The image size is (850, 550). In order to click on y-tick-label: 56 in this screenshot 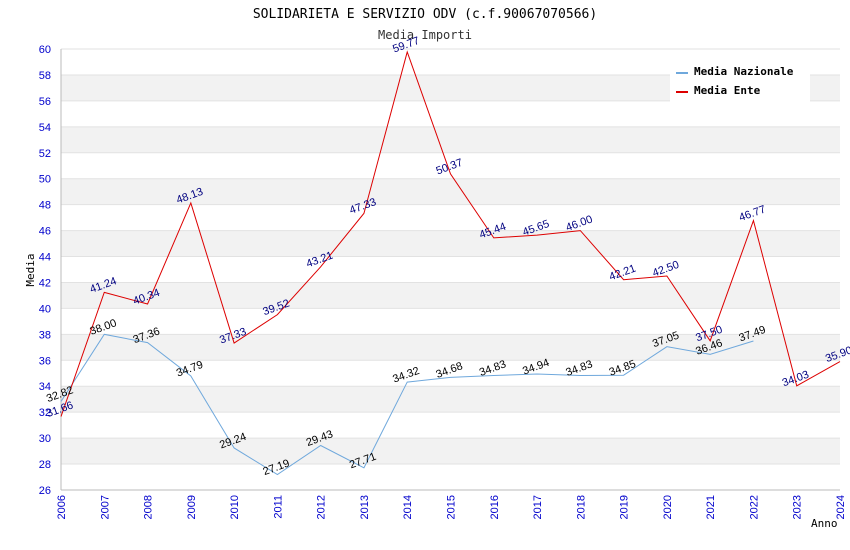, I will do `click(45, 102)`.